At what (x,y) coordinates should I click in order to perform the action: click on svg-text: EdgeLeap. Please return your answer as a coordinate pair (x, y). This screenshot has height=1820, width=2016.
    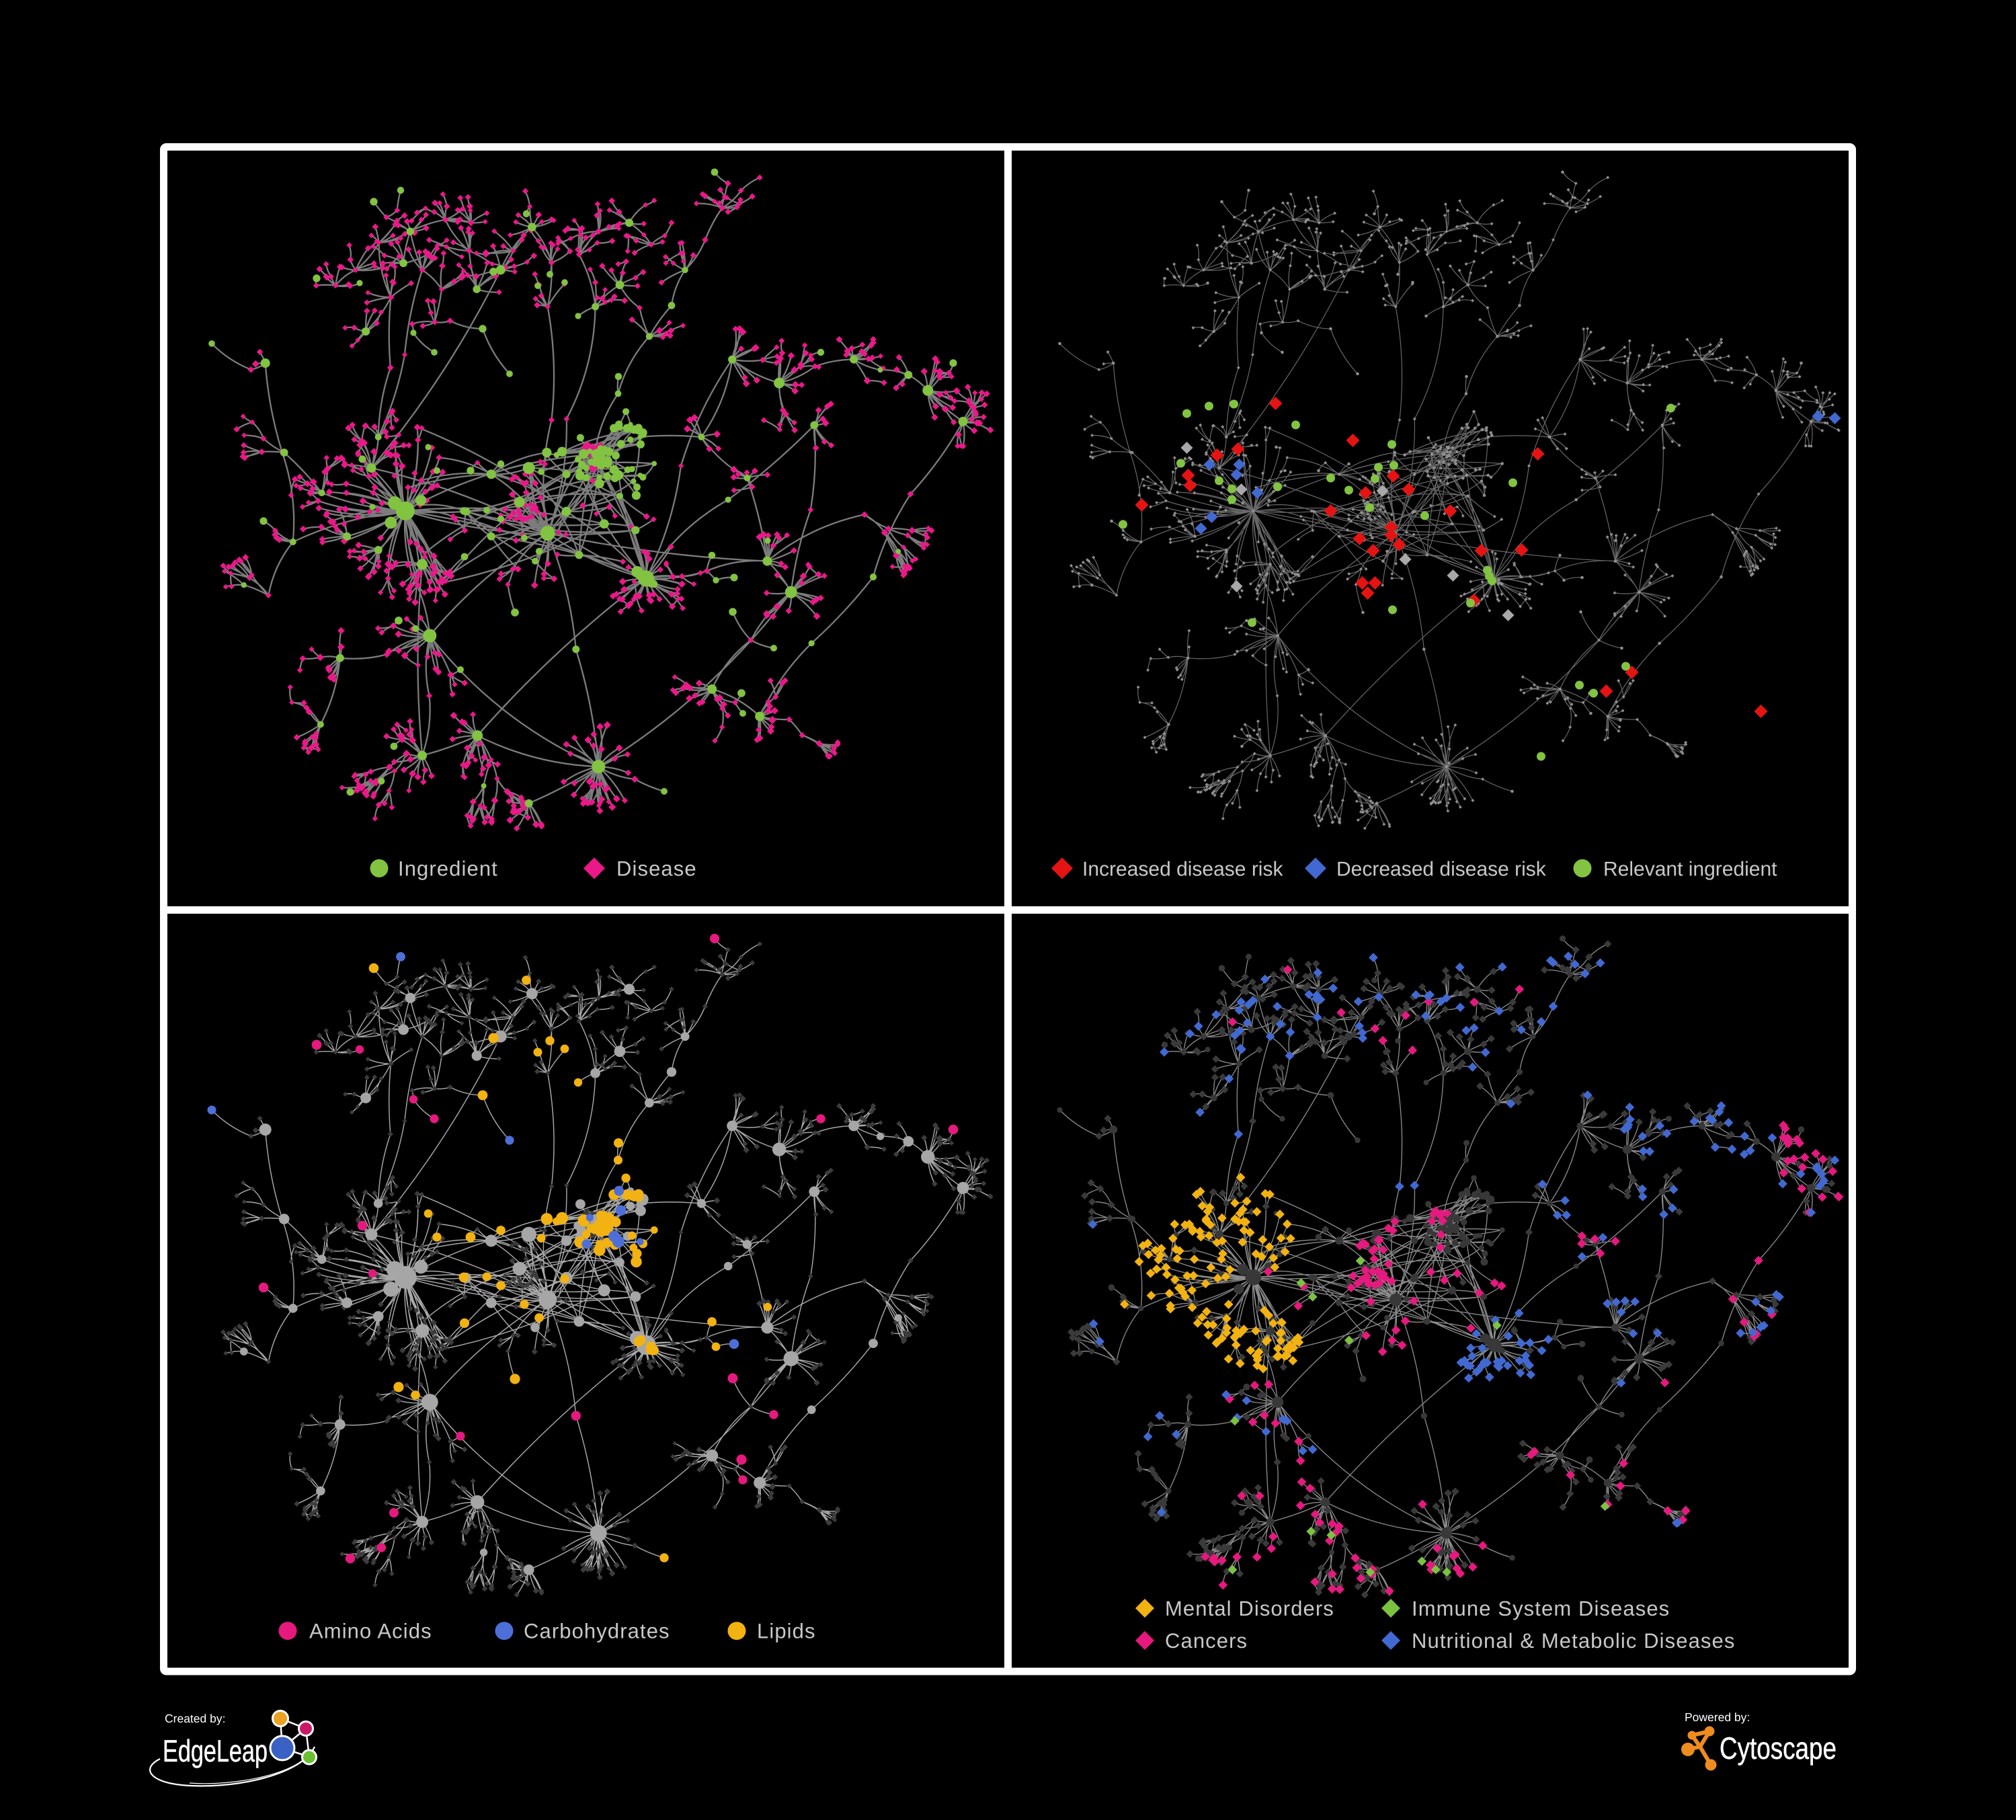
    Looking at the image, I should click on (215, 1750).